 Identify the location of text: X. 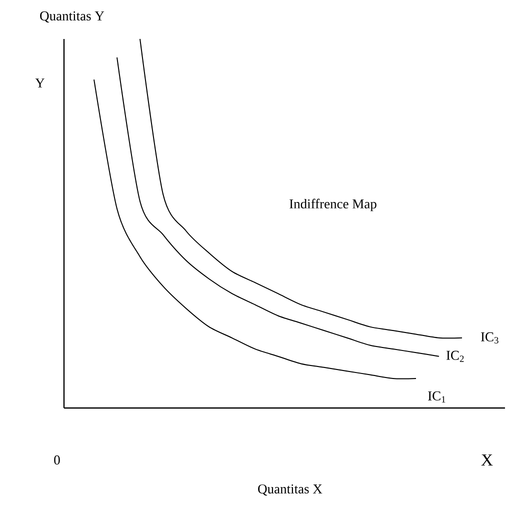
(487, 460).